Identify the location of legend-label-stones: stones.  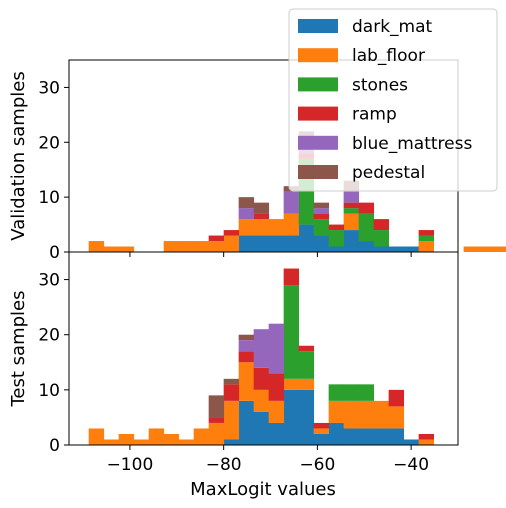
(380, 85).